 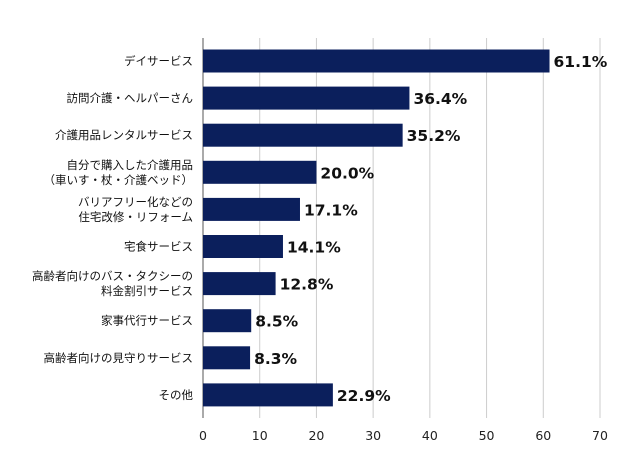 What do you see at coordinates (135, 217) in the screenshot?
I see `category-label: 住宅改修・リフォーム` at bounding box center [135, 217].